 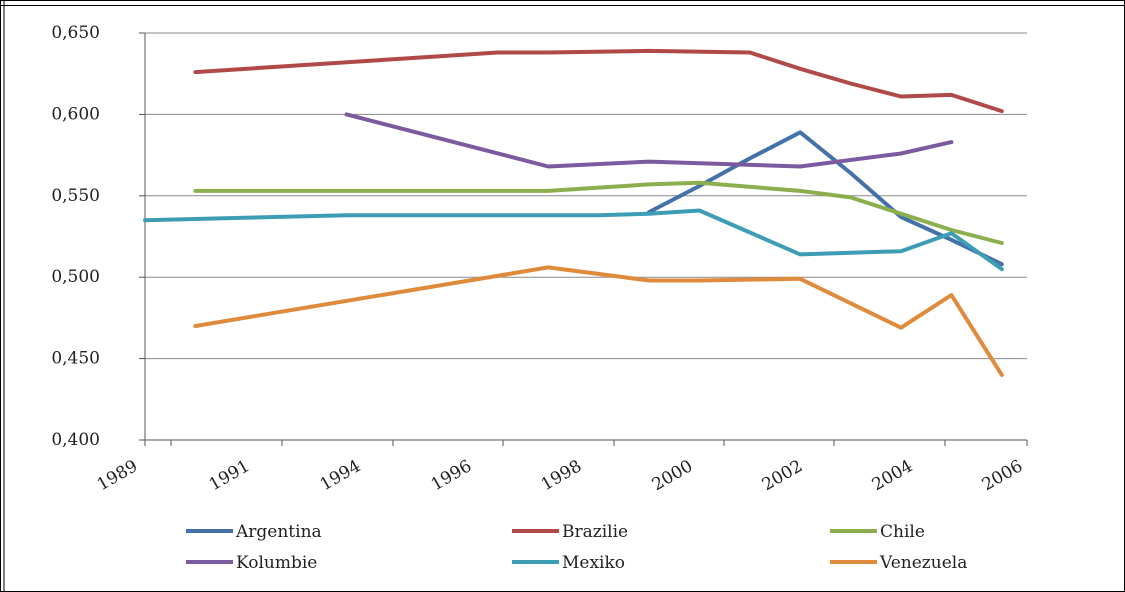 What do you see at coordinates (598, 321) in the screenshot?
I see `series-line-venezuela` at bounding box center [598, 321].